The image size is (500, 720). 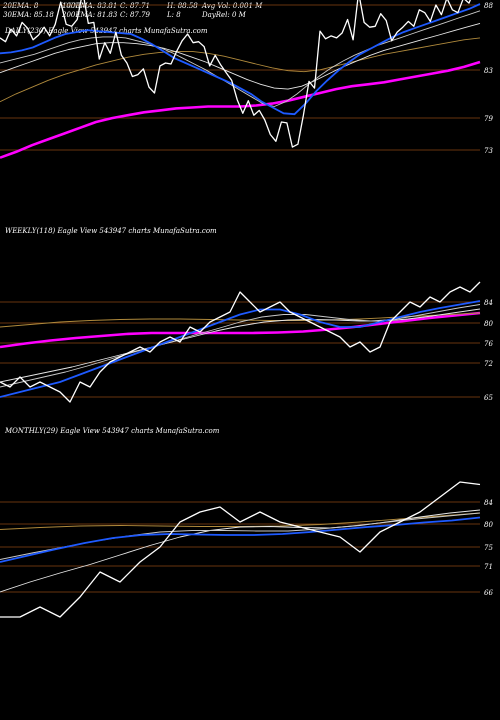 What do you see at coordinates (488, 303) in the screenshot?
I see `weekly-tick-84: 84` at bounding box center [488, 303].